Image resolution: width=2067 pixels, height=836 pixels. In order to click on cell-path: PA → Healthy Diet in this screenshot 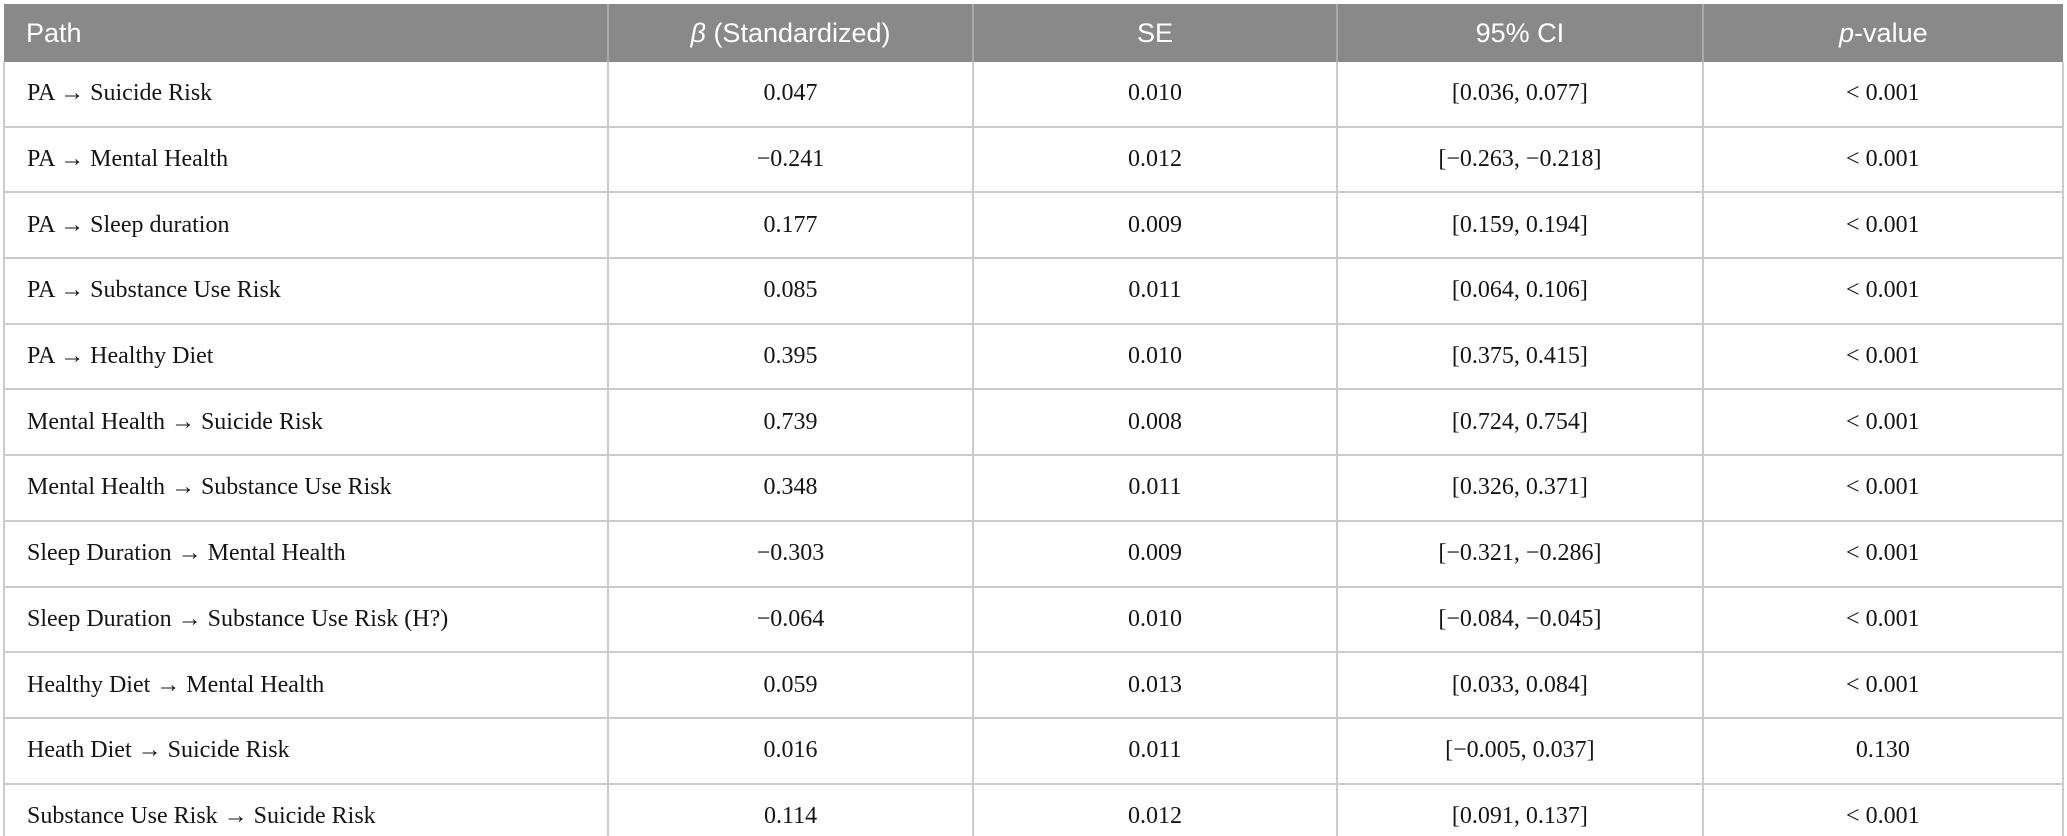, I will do `click(306, 356)`.